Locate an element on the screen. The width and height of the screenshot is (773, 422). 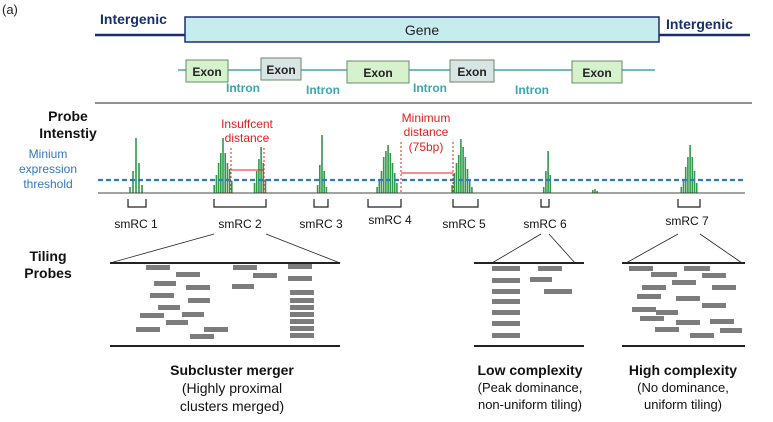
insufficient-label-line1: Insuffcent is located at coordinates (247, 124).